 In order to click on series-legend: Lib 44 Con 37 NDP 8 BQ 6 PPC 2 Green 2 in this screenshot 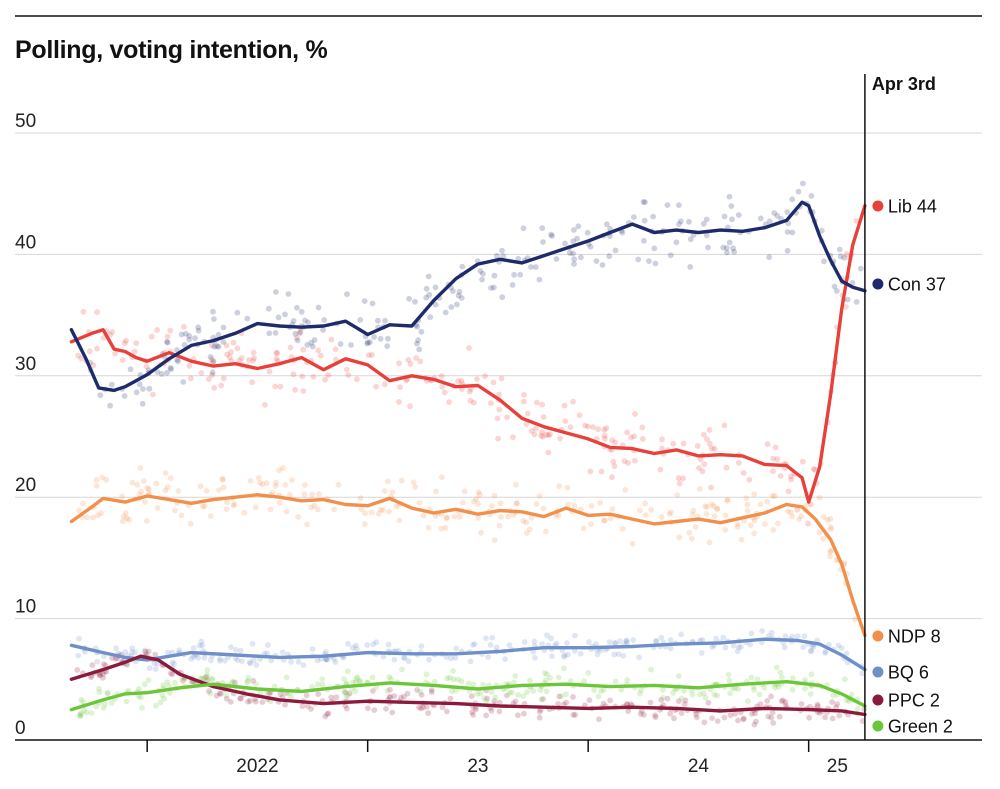, I will do `click(912, 467)`.